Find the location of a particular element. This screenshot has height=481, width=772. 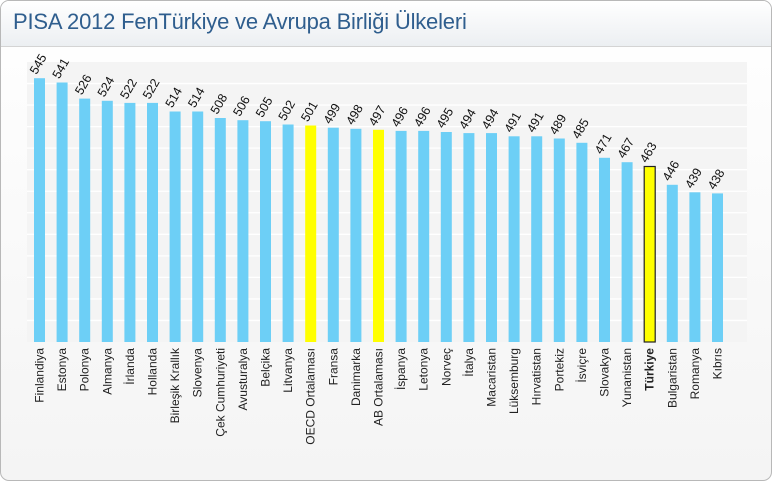

category-label: Estonya is located at coordinates (62, 370).